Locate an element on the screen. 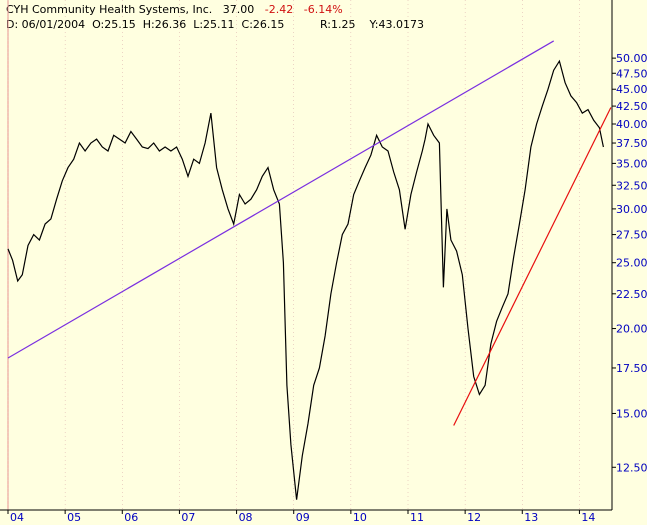 The width and height of the screenshot is (647, 525). x-tick-label: 14 is located at coordinates (588, 517).